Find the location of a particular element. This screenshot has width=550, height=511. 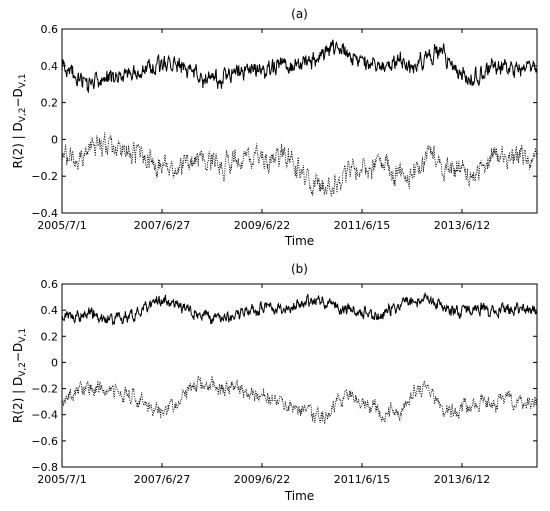

y-tick-label: −0.6 is located at coordinates (44, 441).